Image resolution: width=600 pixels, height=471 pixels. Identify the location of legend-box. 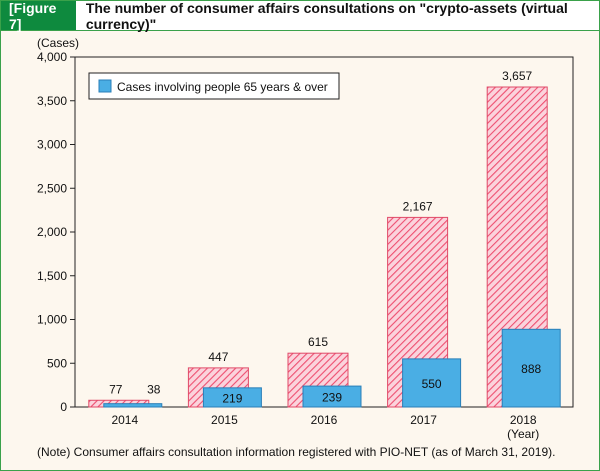
(214, 86).